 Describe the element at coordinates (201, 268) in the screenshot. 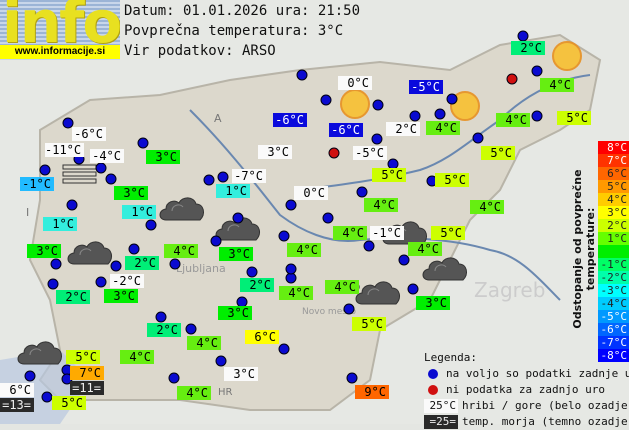

I see `map-label-ljubljana: Ljubljana` at that location.